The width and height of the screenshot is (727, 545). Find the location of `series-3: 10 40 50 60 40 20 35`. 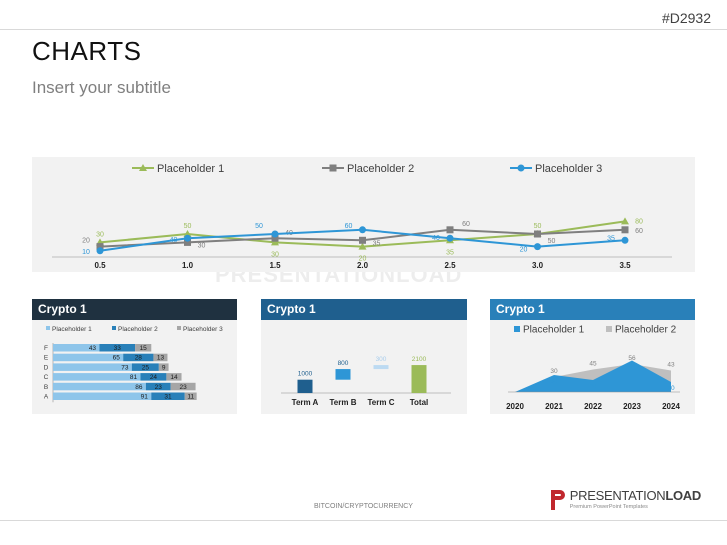

series-3: 10 40 50 60 40 20 35 is located at coordinates (355, 239).